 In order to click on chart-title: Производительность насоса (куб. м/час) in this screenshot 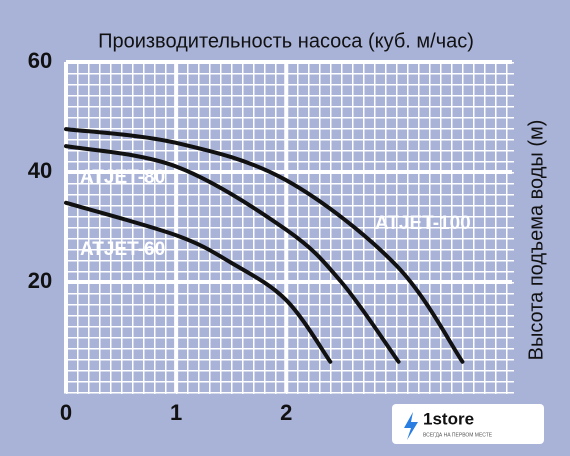, I will do `click(286, 41)`.